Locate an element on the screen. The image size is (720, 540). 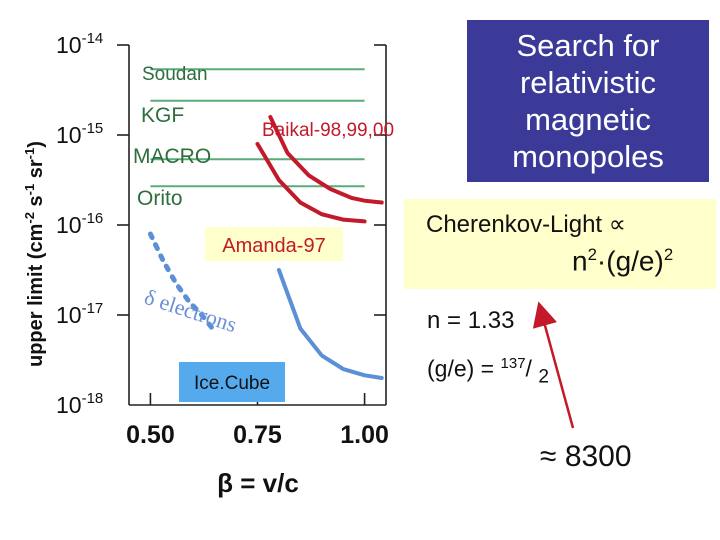
g-over-e-ratio: (g/e) = 137/ 2 is located at coordinates (488, 371).